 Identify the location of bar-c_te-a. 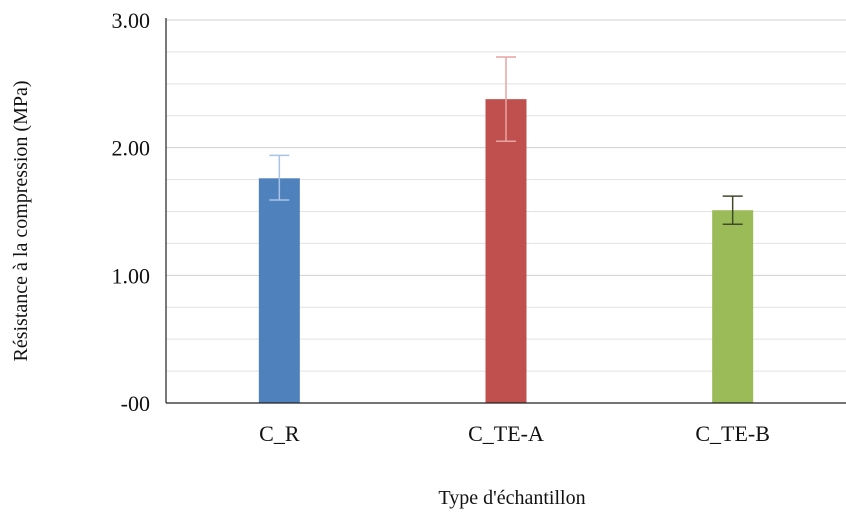
(506, 251).